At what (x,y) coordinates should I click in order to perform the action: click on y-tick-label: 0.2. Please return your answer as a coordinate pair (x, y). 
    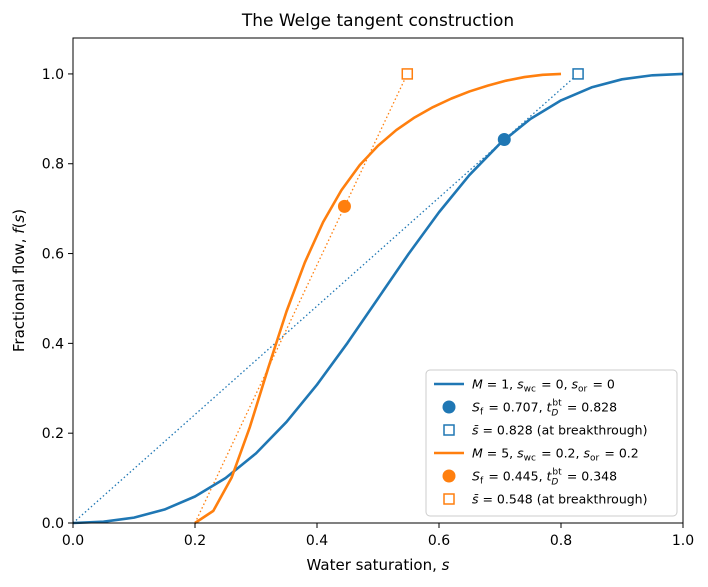
    Looking at the image, I should click on (53, 434).